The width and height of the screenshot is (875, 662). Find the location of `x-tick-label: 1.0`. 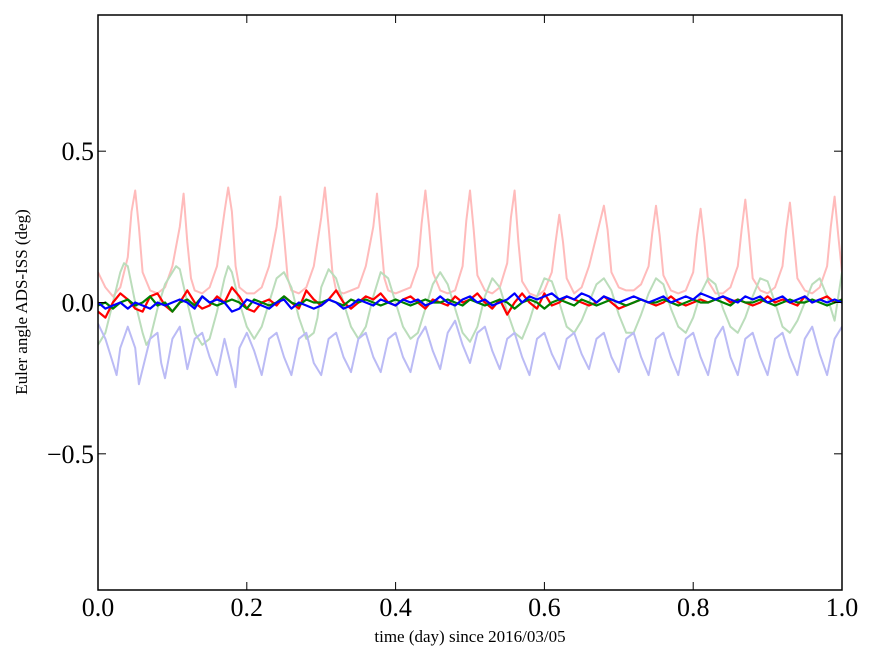

x-tick-label: 1.0 is located at coordinates (842, 607).